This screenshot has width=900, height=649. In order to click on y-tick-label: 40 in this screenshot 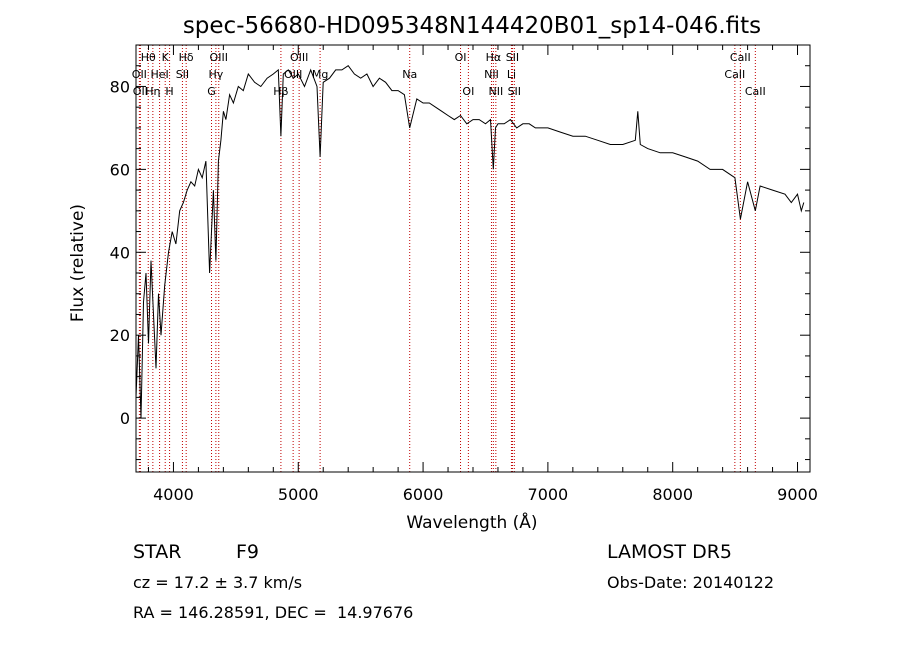, I will do `click(120, 252)`.